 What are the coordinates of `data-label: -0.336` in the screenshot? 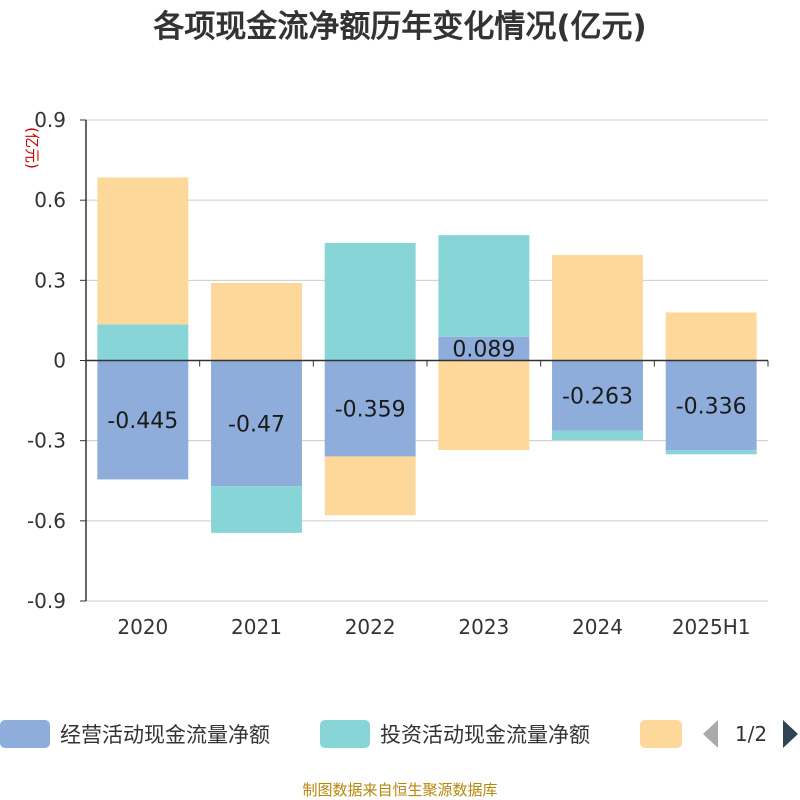 It's located at (711, 406).